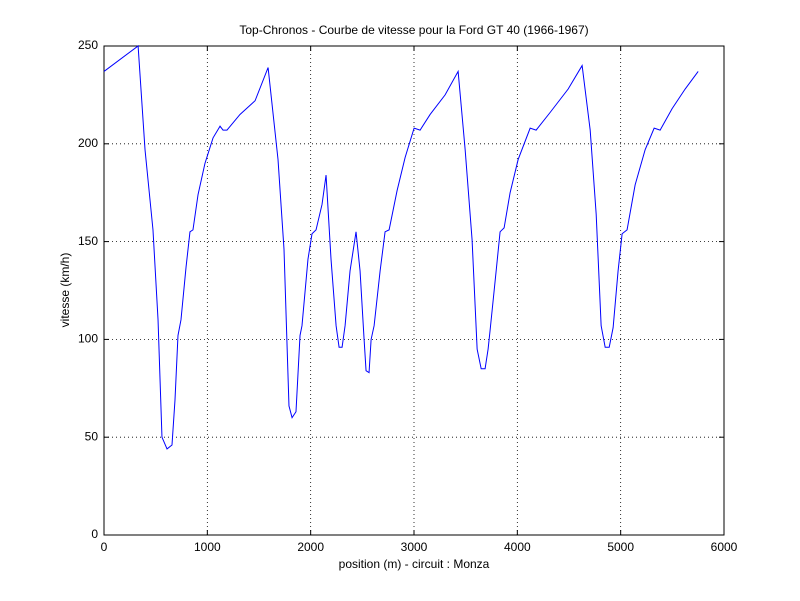 Image resolution: width=800 pixels, height=601 pixels. Describe the element at coordinates (724, 547) in the screenshot. I see `x-tick-label: 6000` at that location.